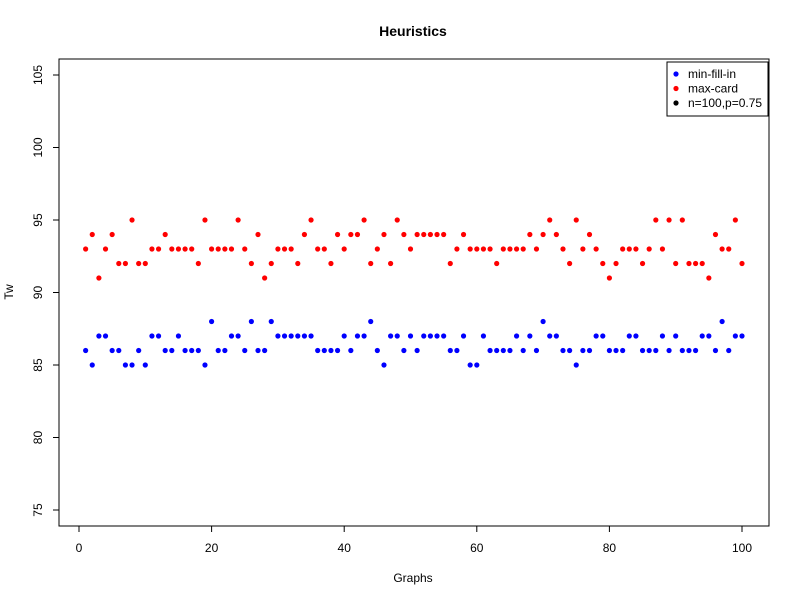 The height and width of the screenshot is (600, 800). I want to click on x-axis: 0 20 40 60 80 100, so click(414, 540).